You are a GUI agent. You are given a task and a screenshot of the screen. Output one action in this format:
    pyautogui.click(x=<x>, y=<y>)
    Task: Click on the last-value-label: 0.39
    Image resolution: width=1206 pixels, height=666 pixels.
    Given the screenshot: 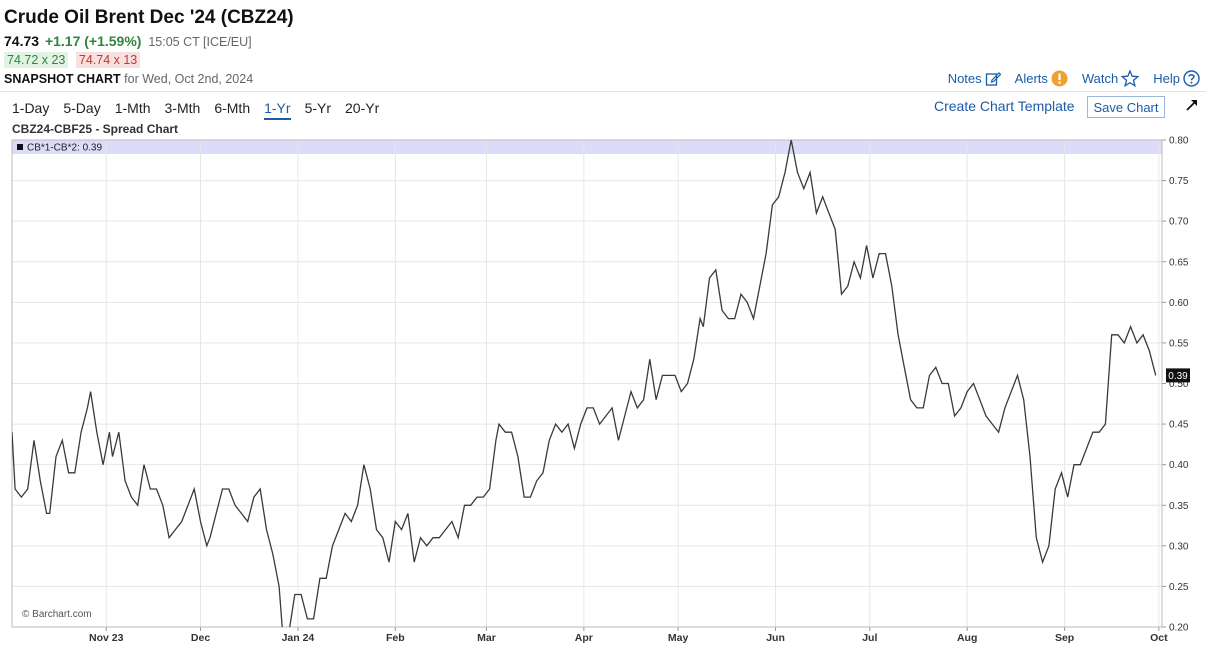 What is the action you would take?
    pyautogui.click(x=1178, y=376)
    